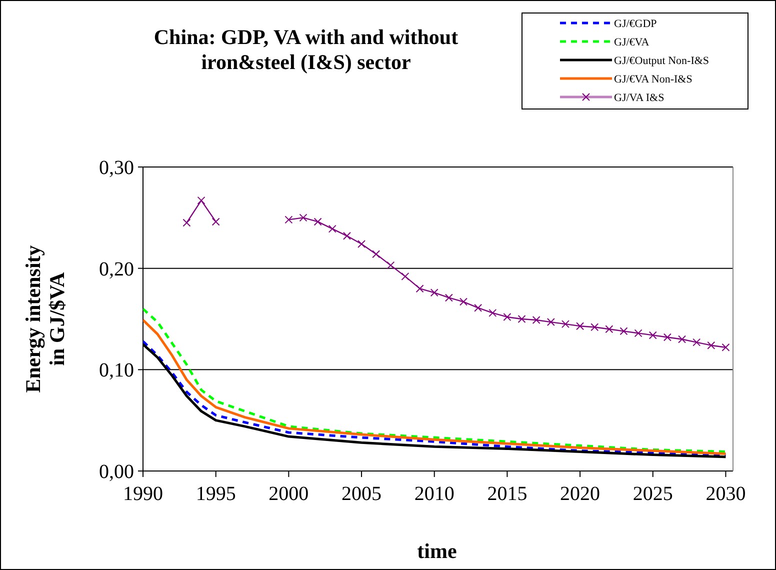  Describe the element at coordinates (143, 494) in the screenshot. I see `x-tick-label: 1990` at that location.